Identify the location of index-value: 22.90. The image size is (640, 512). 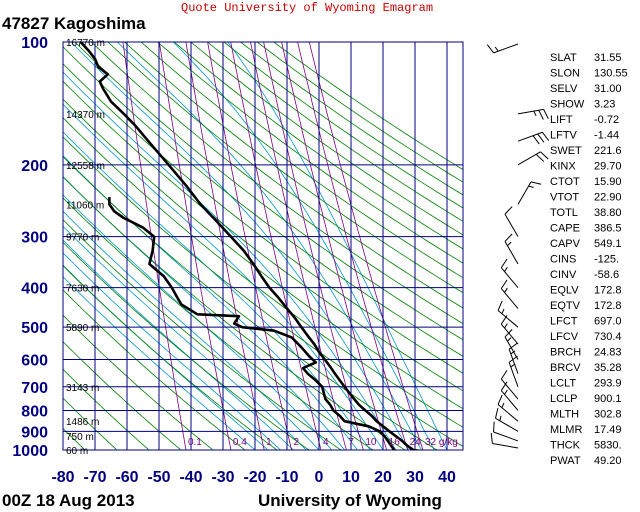
(608, 198).